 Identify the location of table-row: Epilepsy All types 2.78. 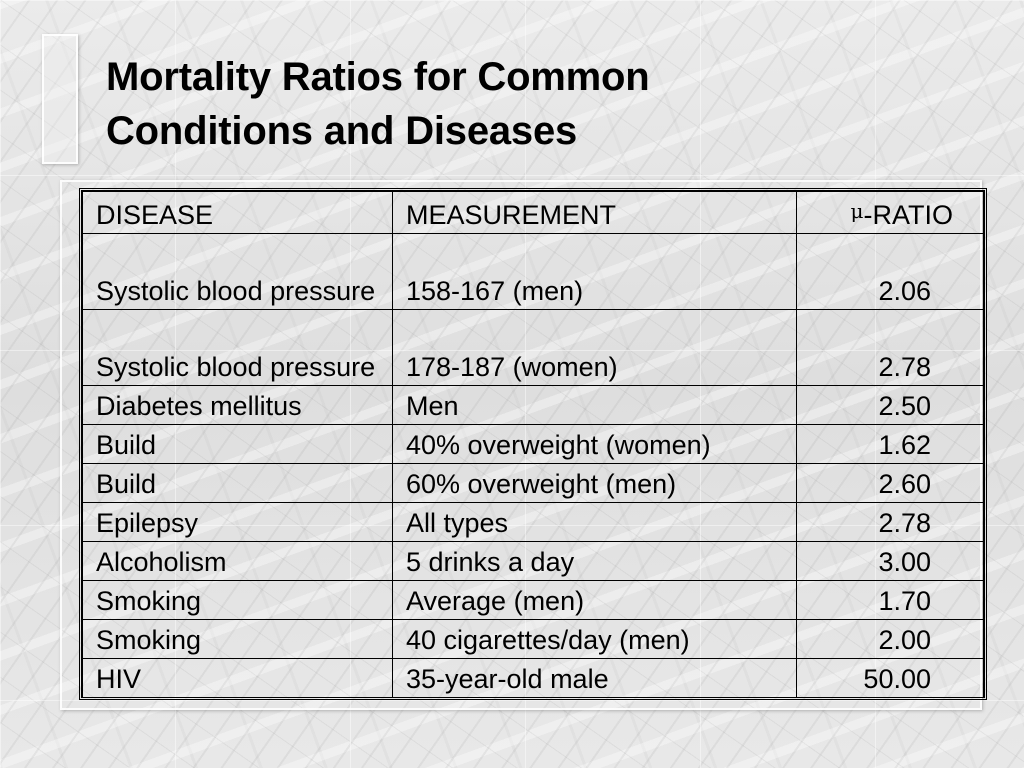
(533, 522).